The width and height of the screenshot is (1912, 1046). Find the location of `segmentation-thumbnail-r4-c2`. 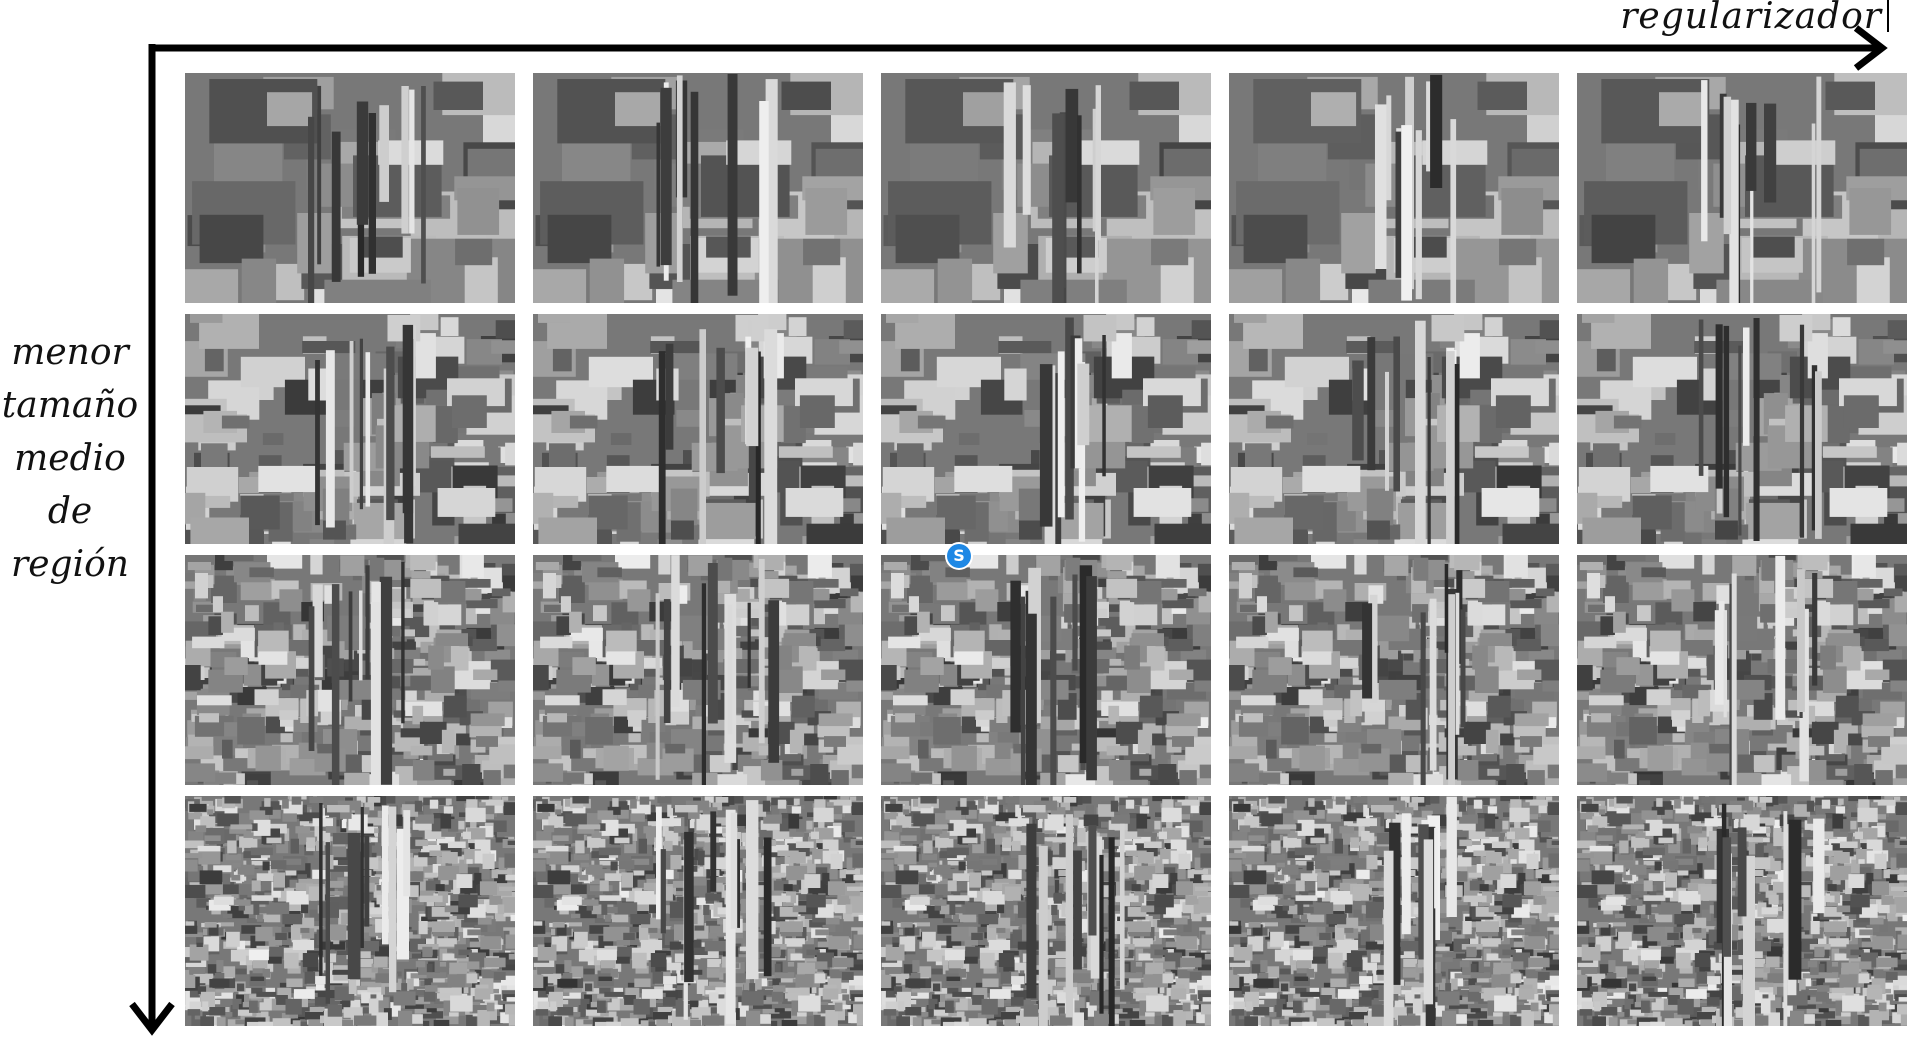

segmentation-thumbnail-r4-c2 is located at coordinates (698, 911).